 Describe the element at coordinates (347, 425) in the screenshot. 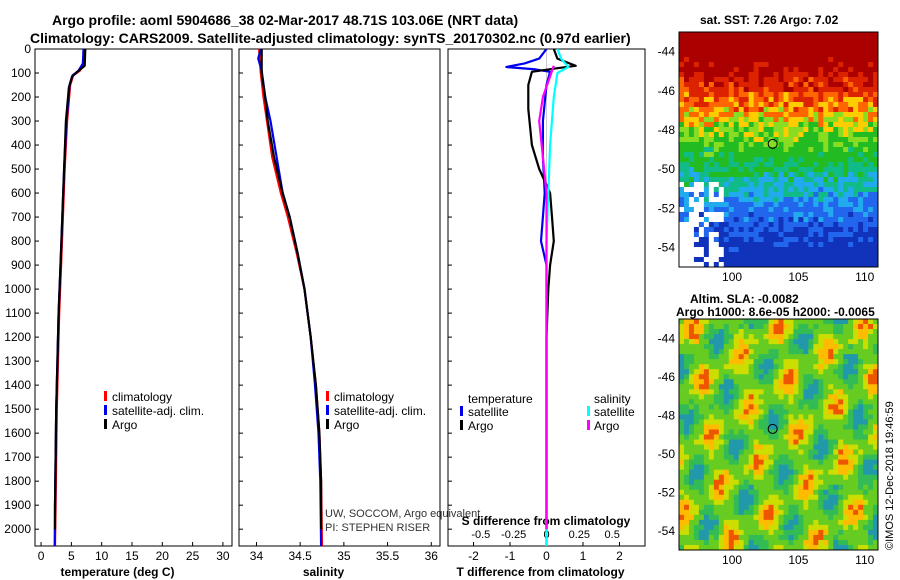

I see `legend-entry-2: Argo` at that location.